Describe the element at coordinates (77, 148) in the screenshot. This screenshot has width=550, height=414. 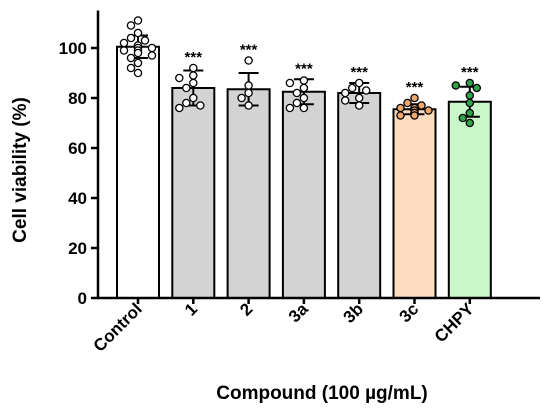
I see `y-tick-label: 60` at that location.